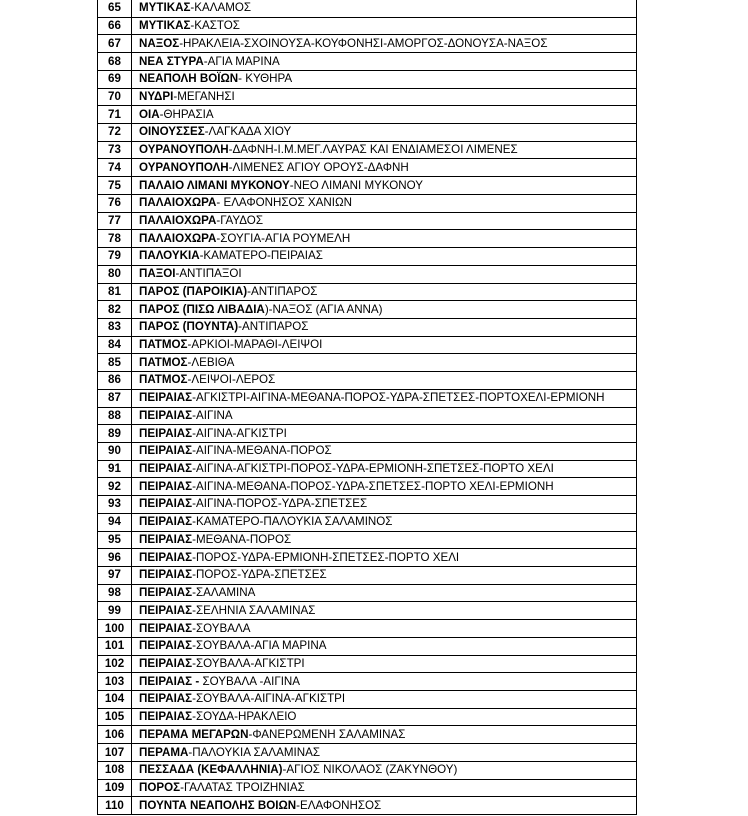  I want to click on route-cell: ΠΕΙΡΑΙΑΣ-ΣΟΥΒΑΛΑ-ΑΓΚΙΣΤΡΙ, so click(384, 664).